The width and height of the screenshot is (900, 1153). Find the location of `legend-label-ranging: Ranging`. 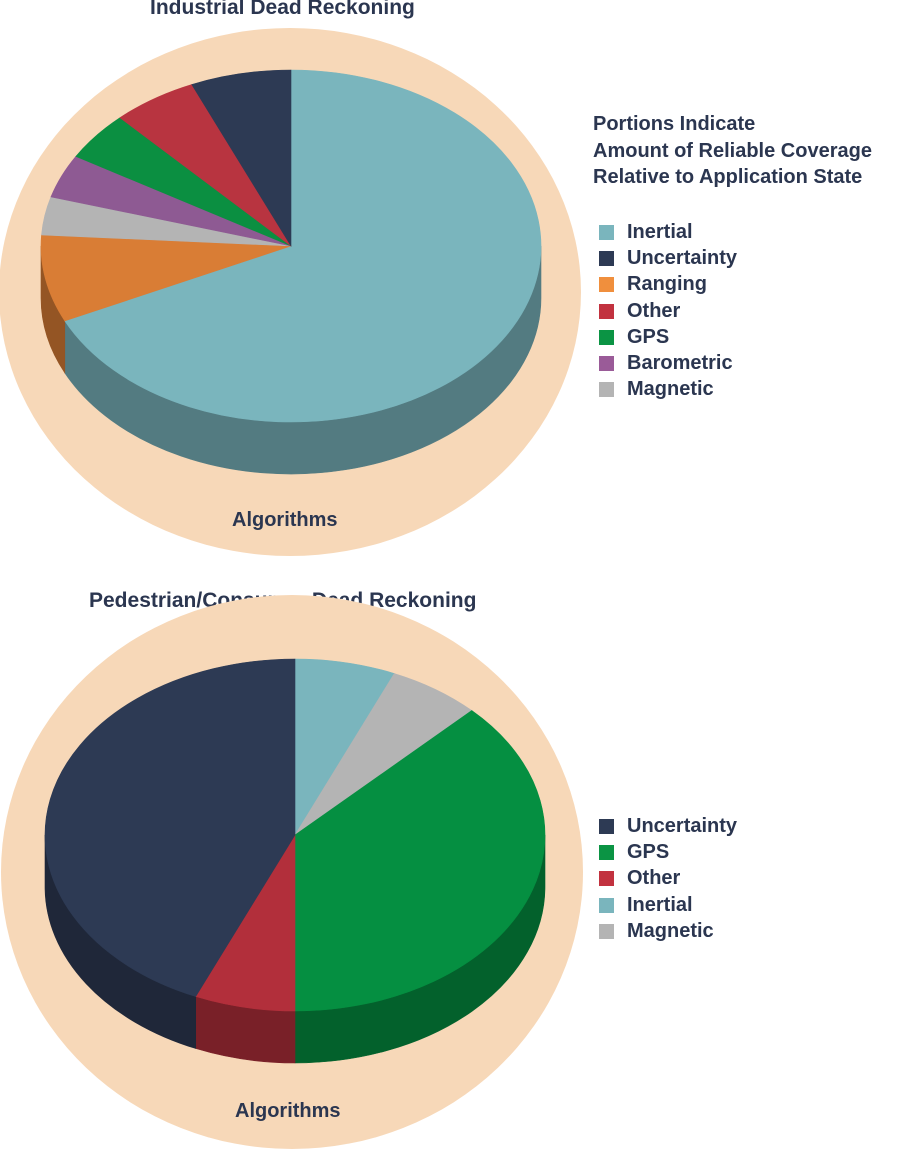

legend-label-ranging: Ranging is located at coordinates (667, 284).